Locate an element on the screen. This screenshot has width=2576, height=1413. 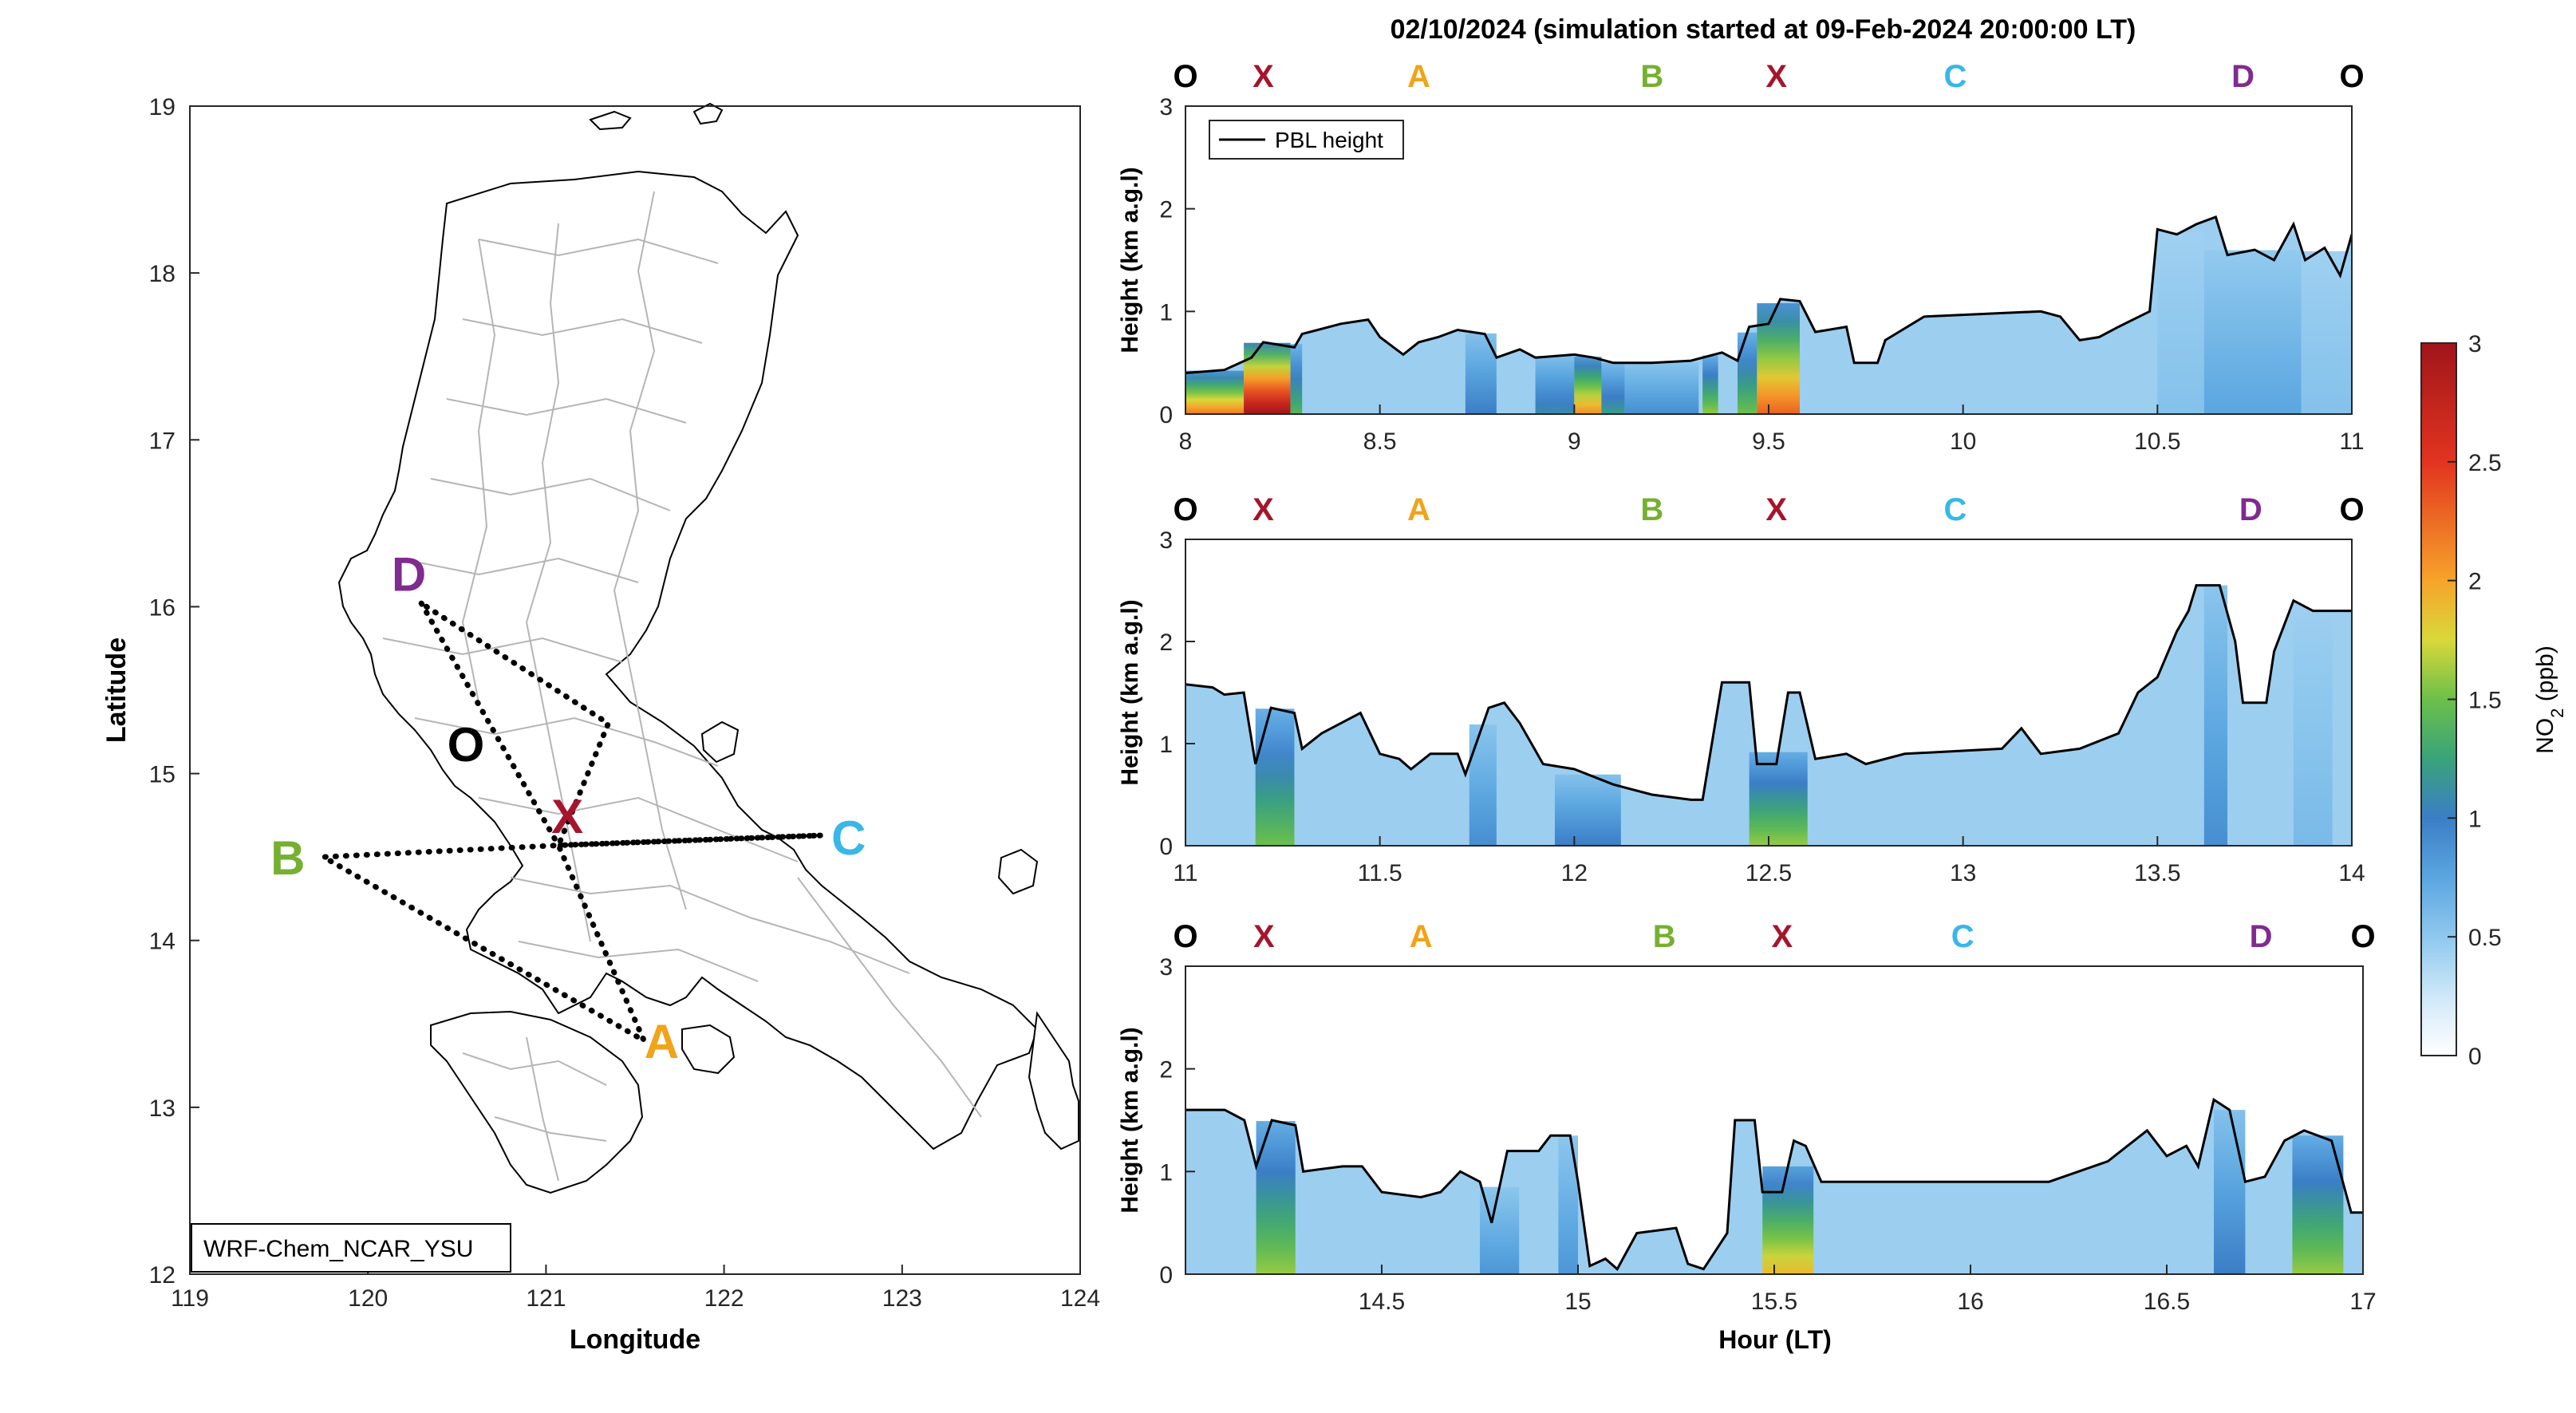
x-tick-label: 12 is located at coordinates (1575, 873).